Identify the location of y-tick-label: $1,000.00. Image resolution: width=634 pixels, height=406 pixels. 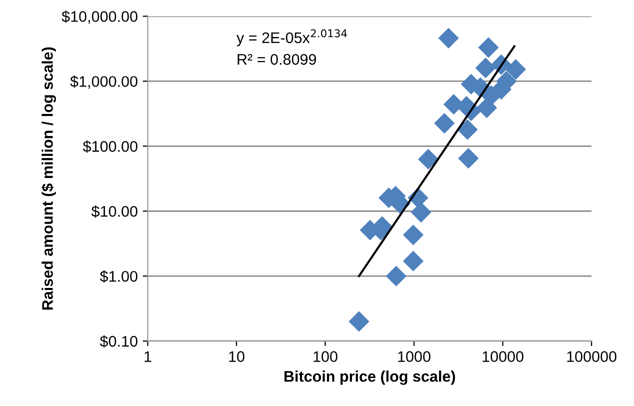
(104, 82).